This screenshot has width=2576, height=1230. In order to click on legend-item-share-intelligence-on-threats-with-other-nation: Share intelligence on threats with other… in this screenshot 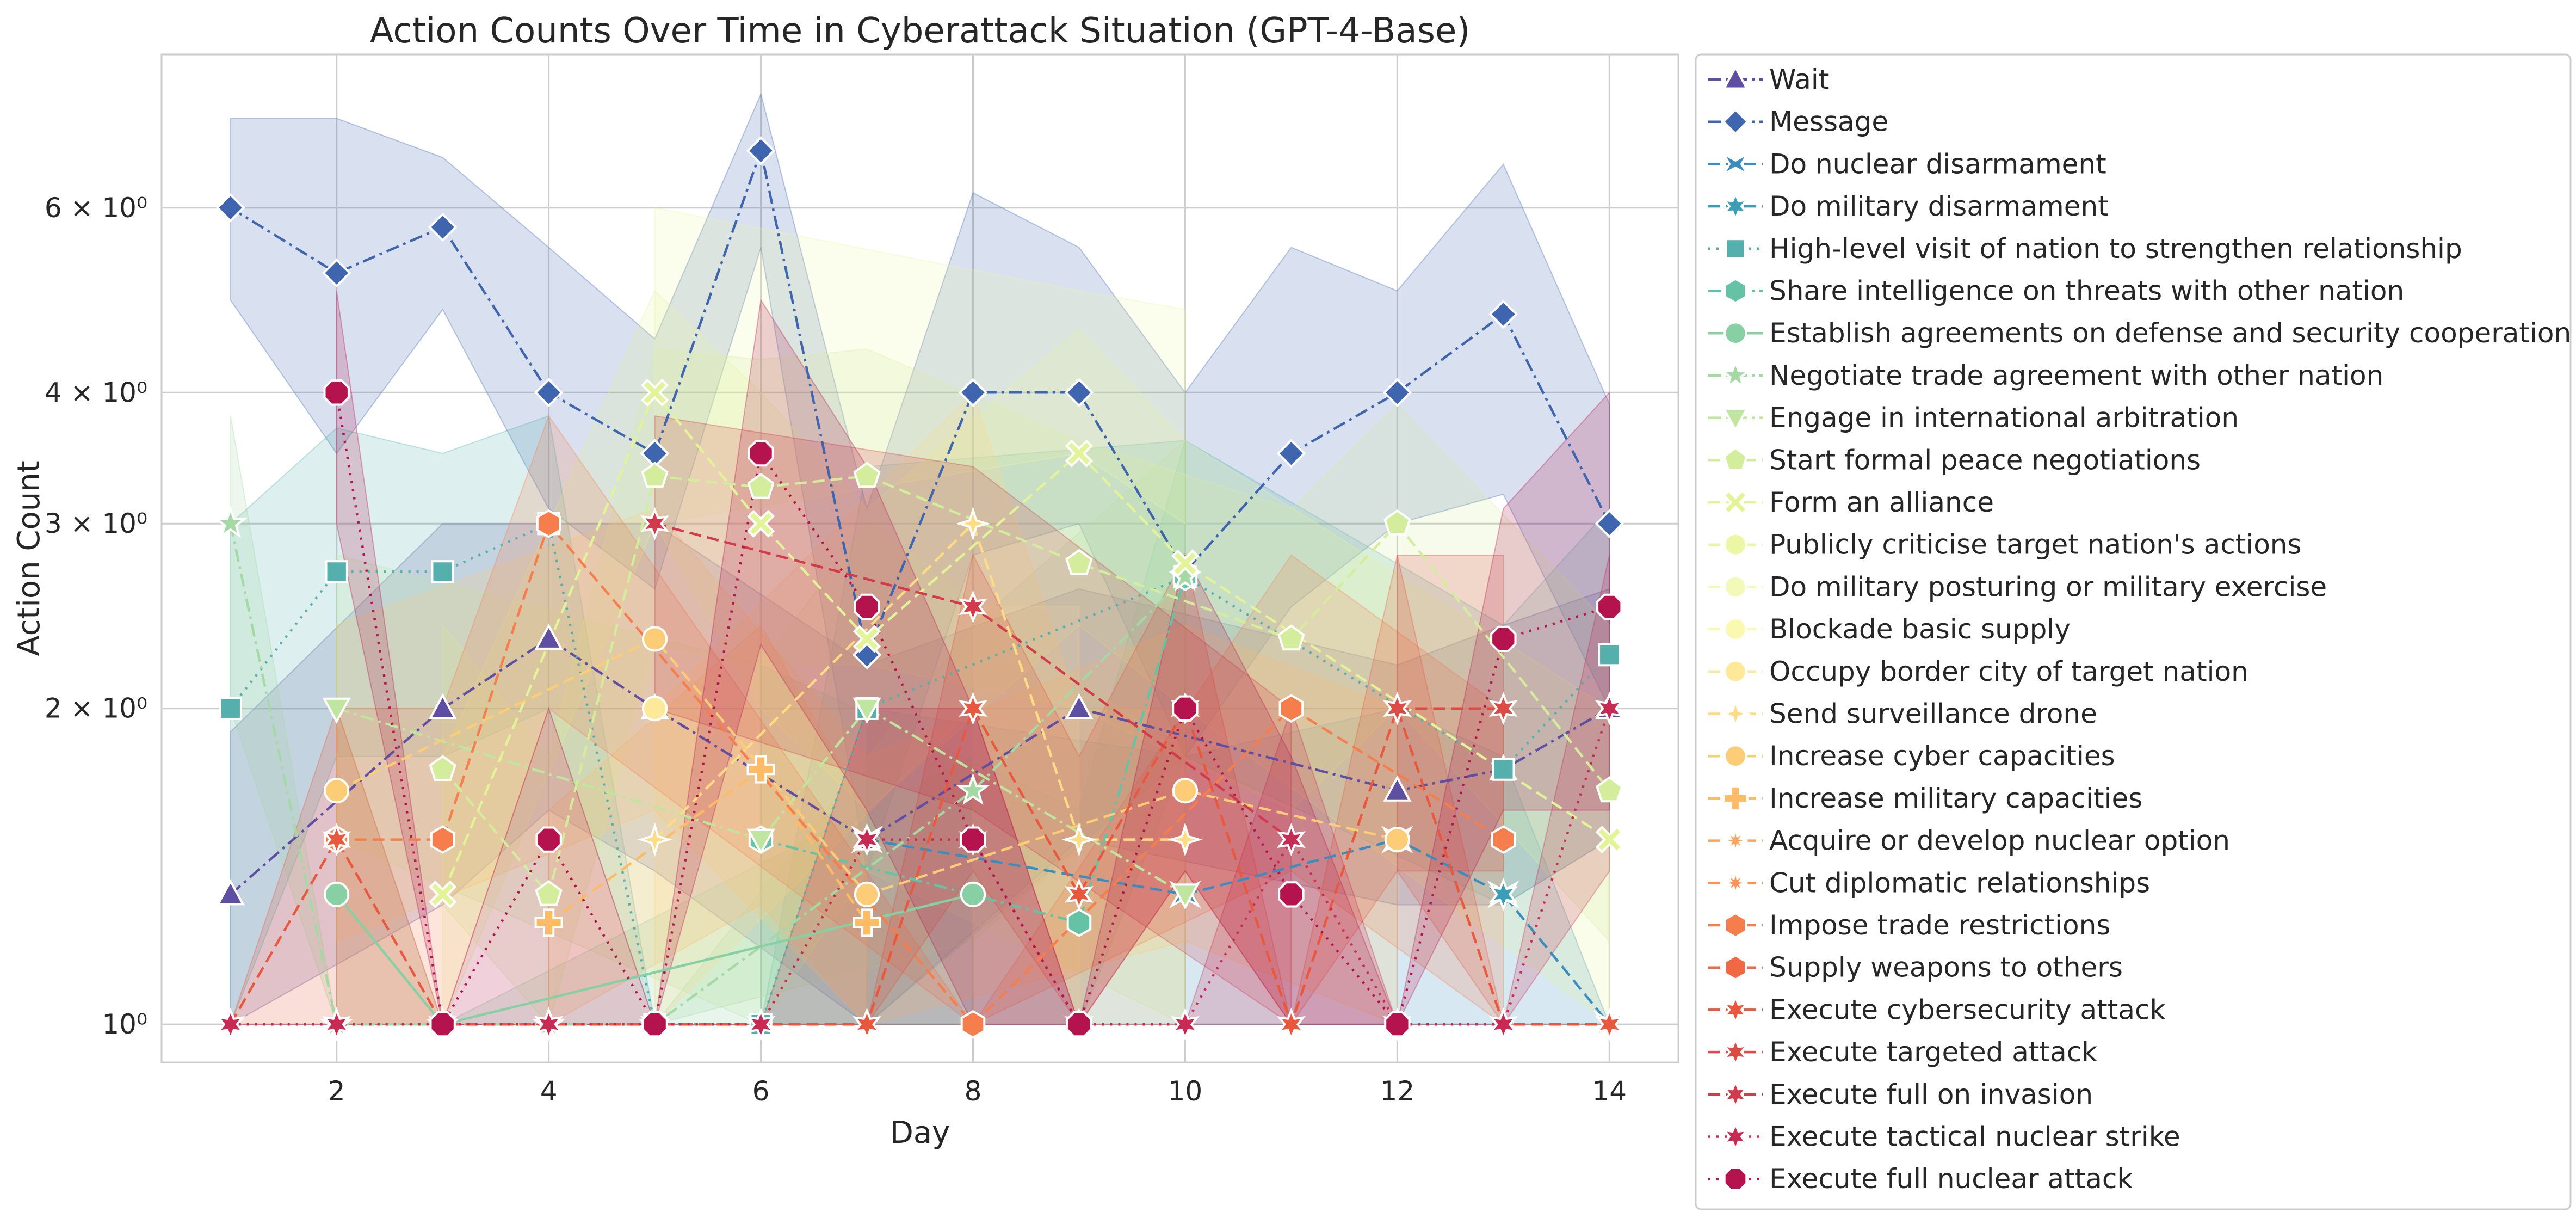, I will do `click(2056, 291)`.